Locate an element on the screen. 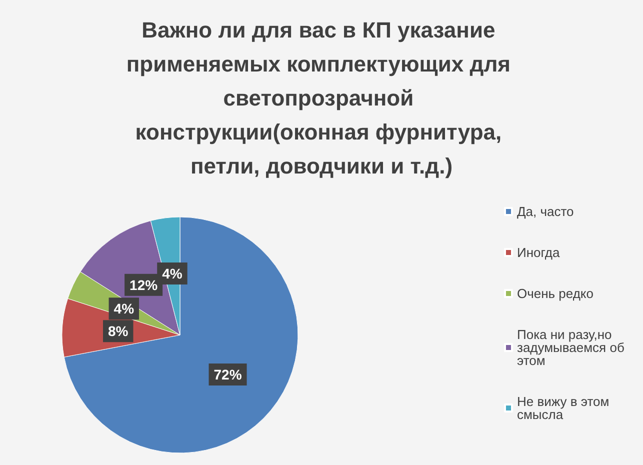 This screenshot has height=465, width=643. data-label: 12% is located at coordinates (144, 284).